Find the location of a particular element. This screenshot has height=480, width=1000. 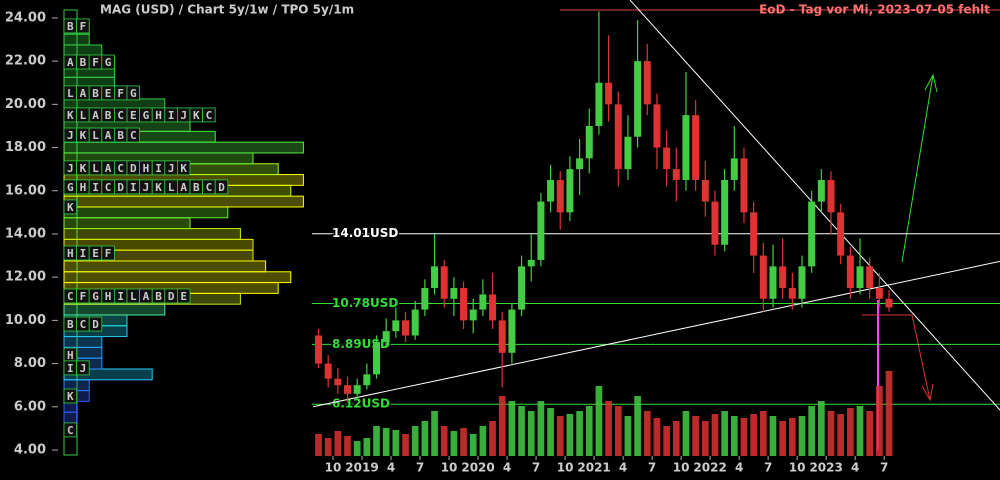

tpo-letters: BCD is located at coordinates (86, 324).